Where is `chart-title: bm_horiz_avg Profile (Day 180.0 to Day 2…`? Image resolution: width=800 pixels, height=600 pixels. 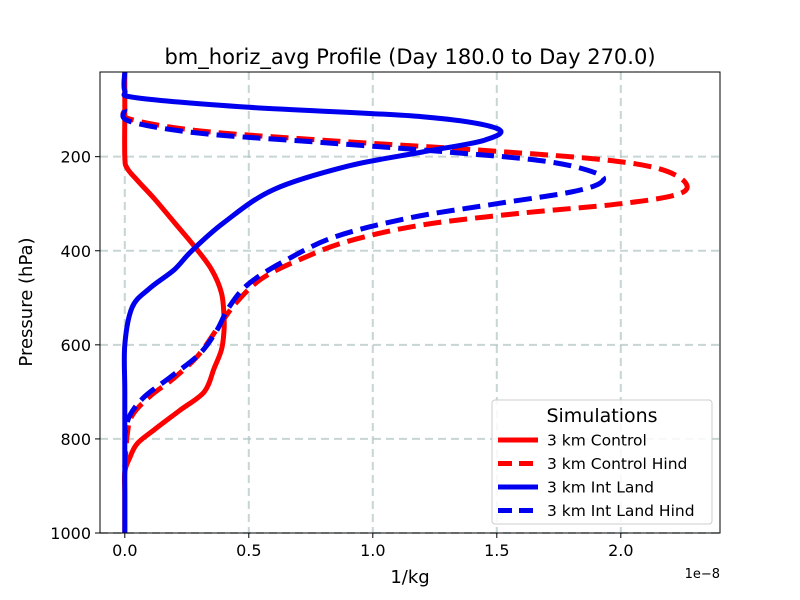
chart-title: bm_horiz_avg Profile (Day 180.0 to Day 2… is located at coordinates (409, 57).